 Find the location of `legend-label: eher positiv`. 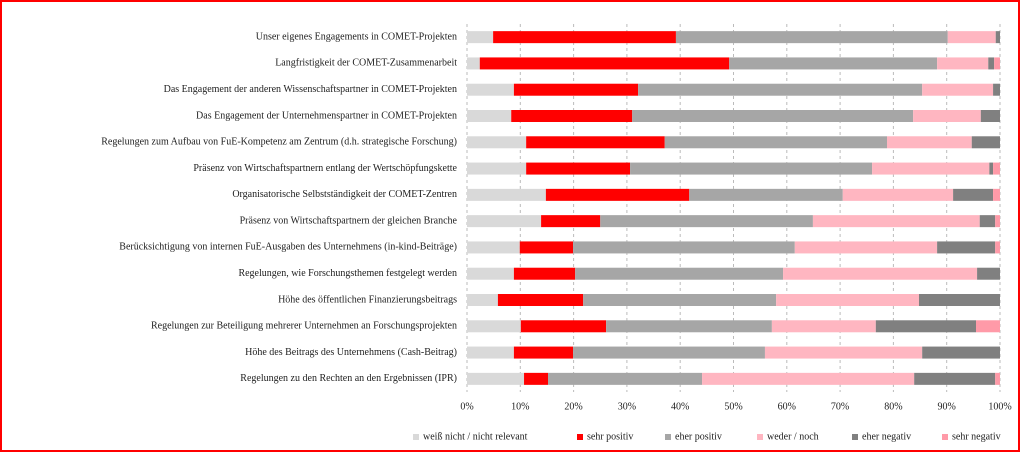

legend-label: eher positiv is located at coordinates (698, 436).